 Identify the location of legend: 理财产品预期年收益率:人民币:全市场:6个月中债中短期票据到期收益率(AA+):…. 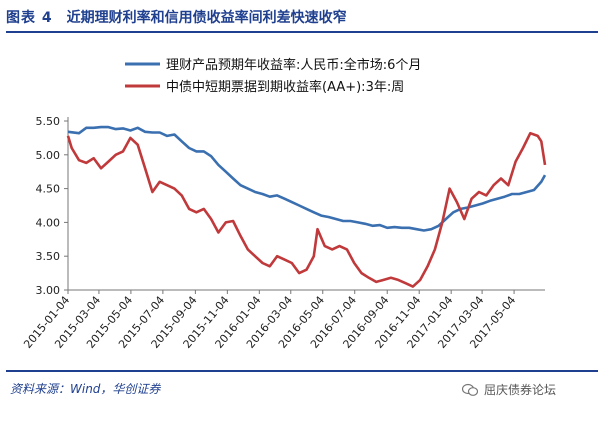
(273, 76).